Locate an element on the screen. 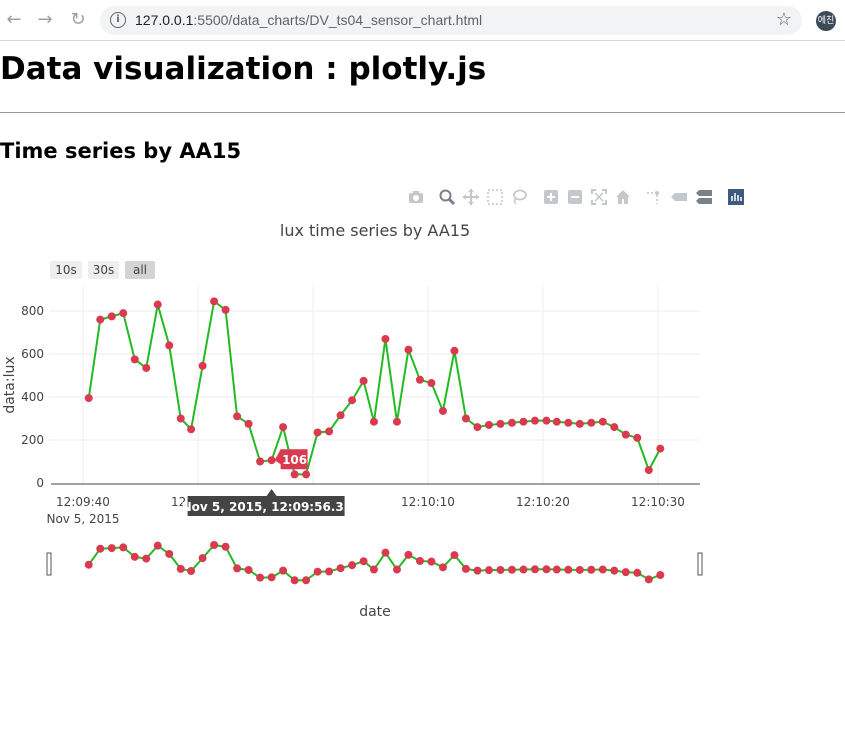  camera-icon is located at coordinates (416, 197).